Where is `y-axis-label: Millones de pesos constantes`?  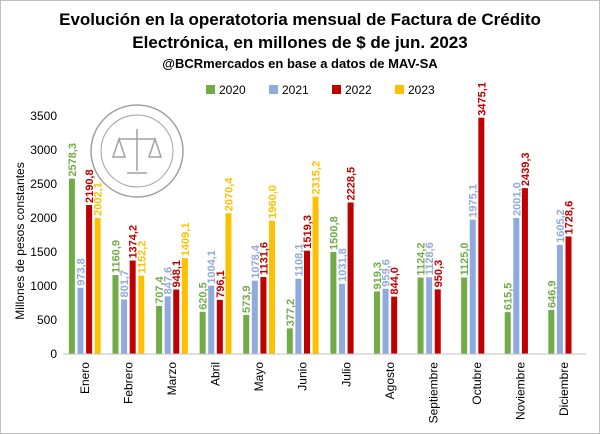 y-axis-label: Millones de pesos constantes is located at coordinates (20, 240).